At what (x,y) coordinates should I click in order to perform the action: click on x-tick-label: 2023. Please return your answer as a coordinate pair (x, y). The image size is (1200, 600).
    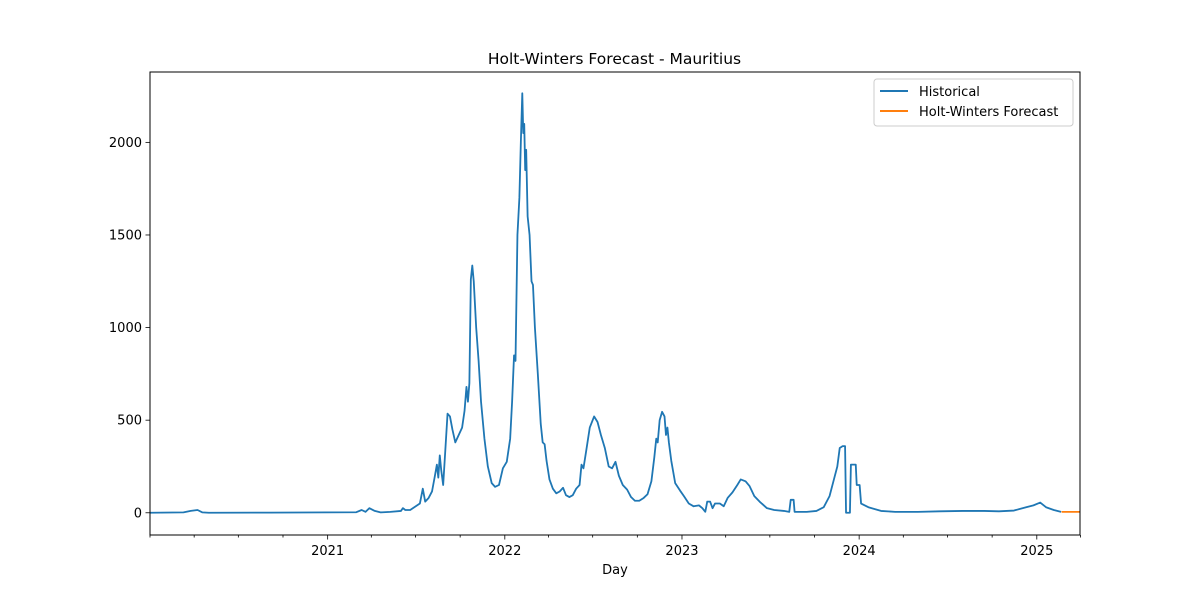
    Looking at the image, I should click on (681, 551).